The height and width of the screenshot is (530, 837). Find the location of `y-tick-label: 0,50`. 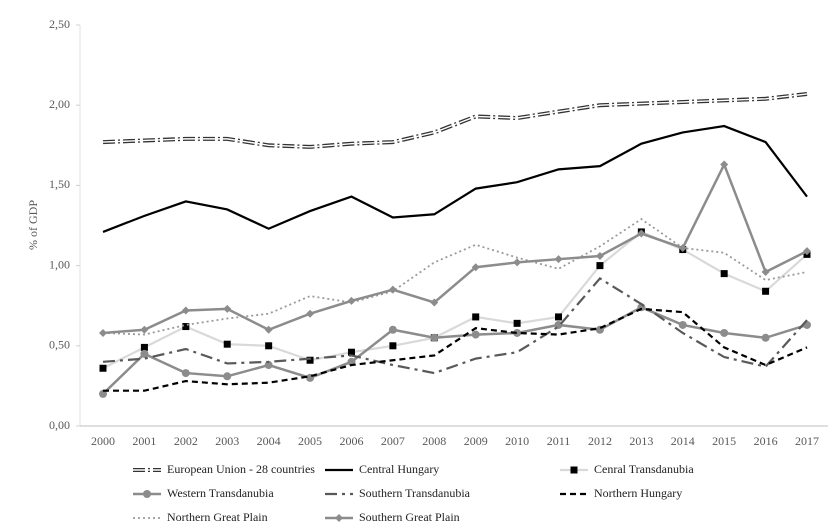

y-tick-label: 0,50 is located at coordinates (59, 345).